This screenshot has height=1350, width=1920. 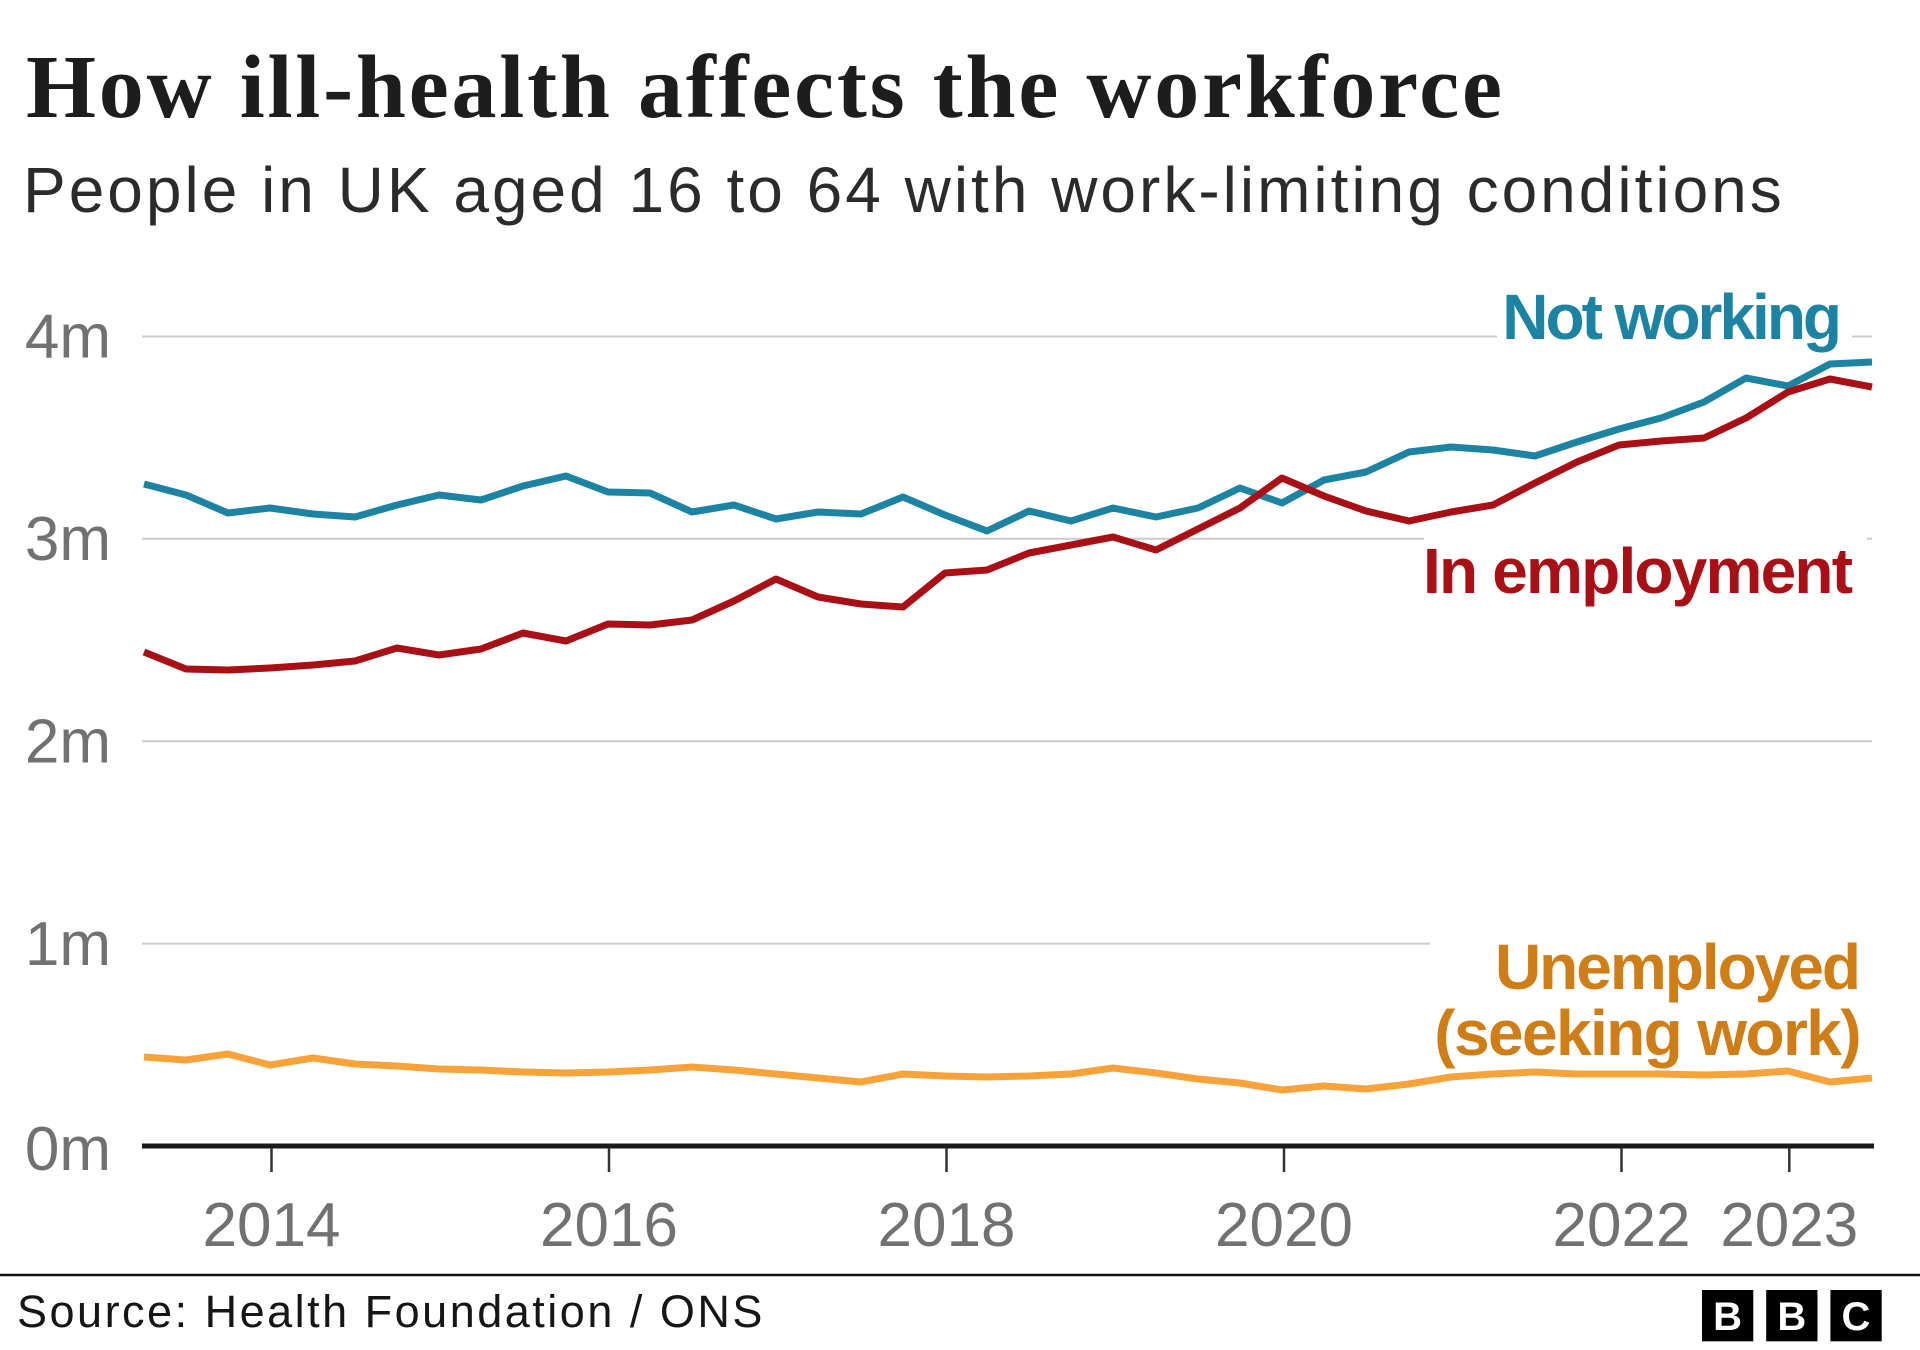 What do you see at coordinates (391, 1311) in the screenshot?
I see `svg-text:Source: Health Foundation / ON: Source: Health Foundation / ONS` at bounding box center [391, 1311].